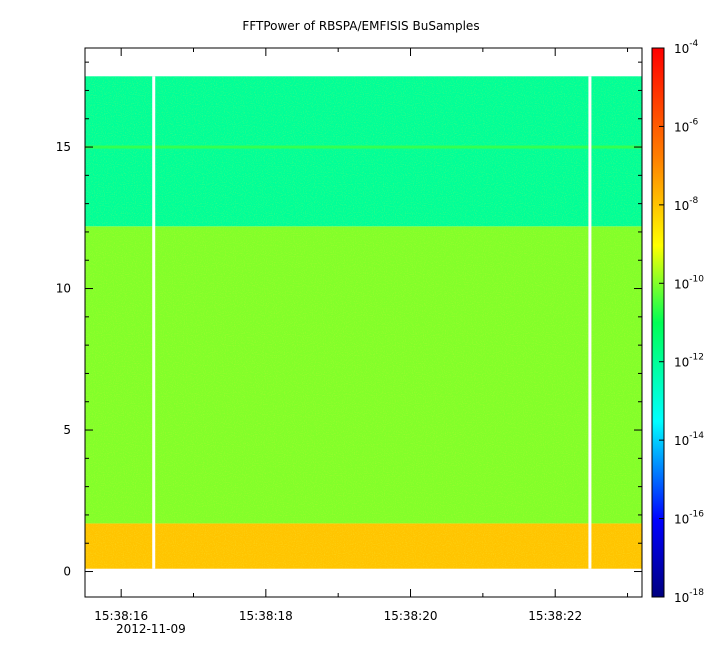 This screenshot has width=724, height=656. I want to click on y-tick-label-3: 15, so click(63, 147).